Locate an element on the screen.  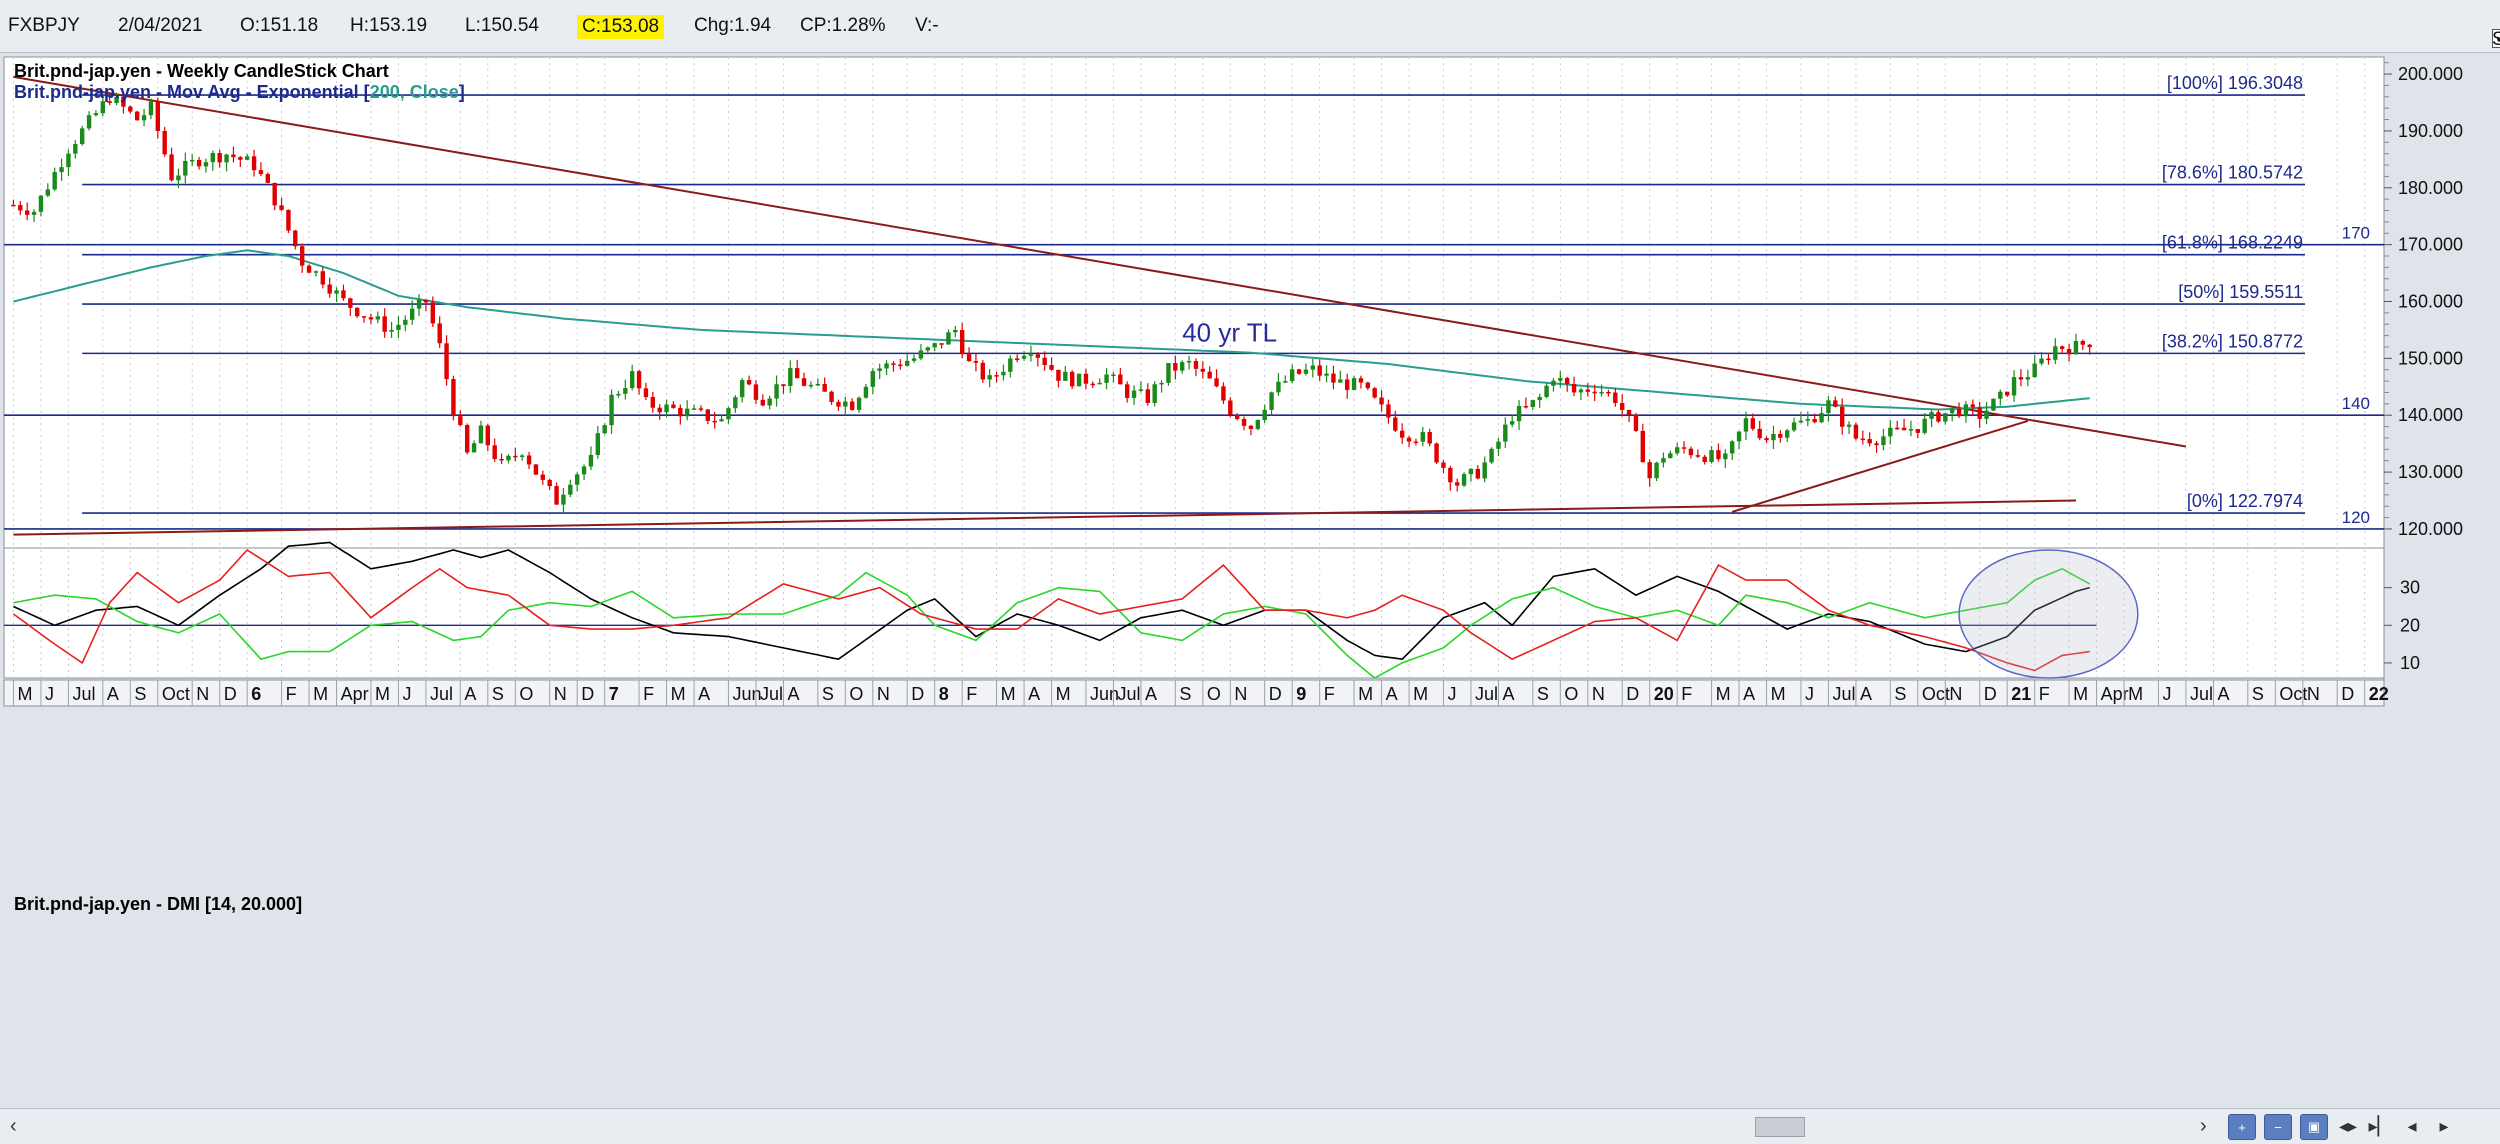
scroll-both-icon: ◂▸ is located at coordinates (2348, 1125).